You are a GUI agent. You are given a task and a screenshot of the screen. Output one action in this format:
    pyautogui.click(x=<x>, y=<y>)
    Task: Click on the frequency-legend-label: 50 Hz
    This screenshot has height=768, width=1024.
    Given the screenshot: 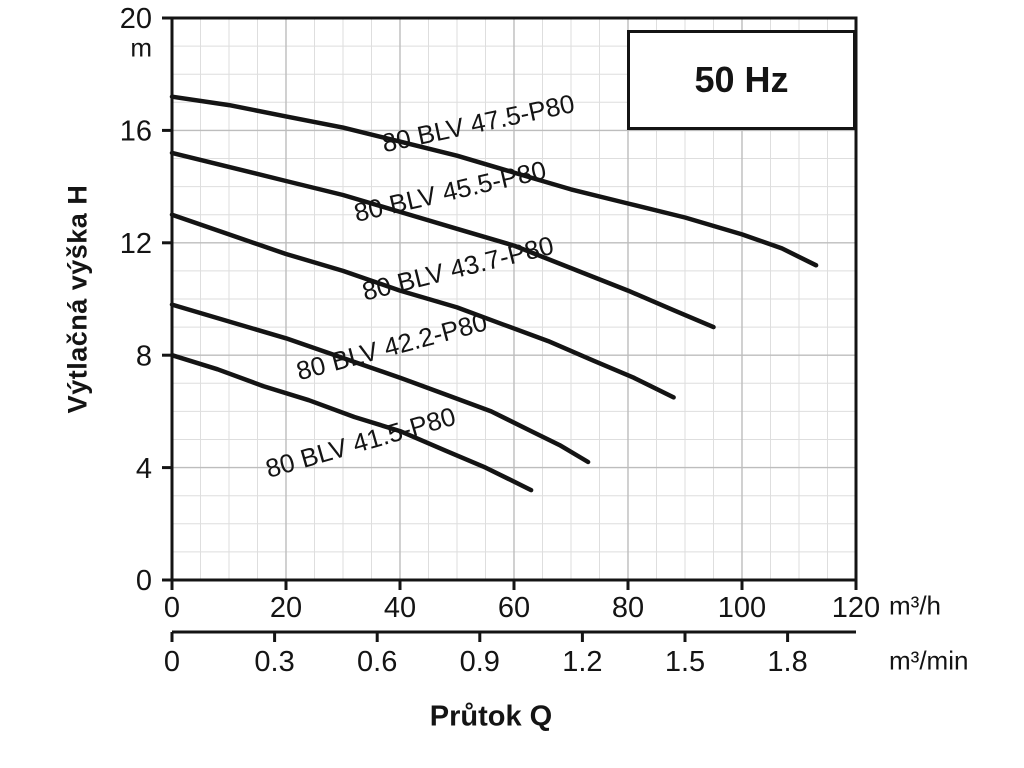 What is the action you would take?
    pyautogui.click(x=741, y=79)
    